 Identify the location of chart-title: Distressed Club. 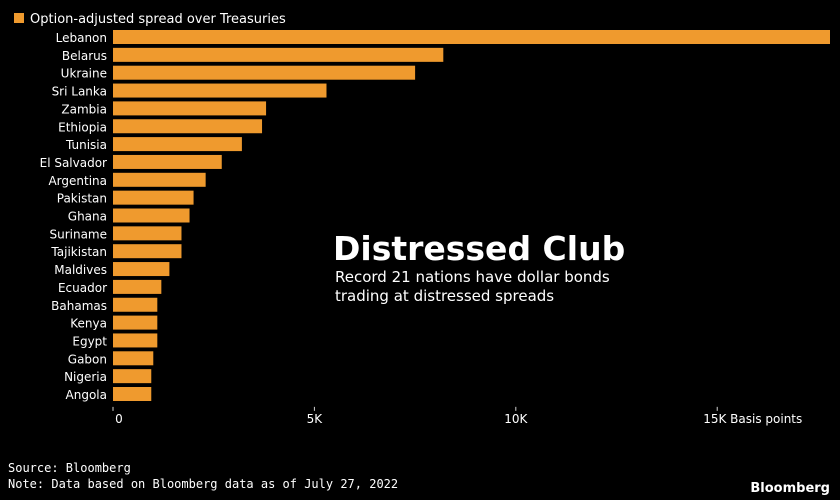
(479, 248).